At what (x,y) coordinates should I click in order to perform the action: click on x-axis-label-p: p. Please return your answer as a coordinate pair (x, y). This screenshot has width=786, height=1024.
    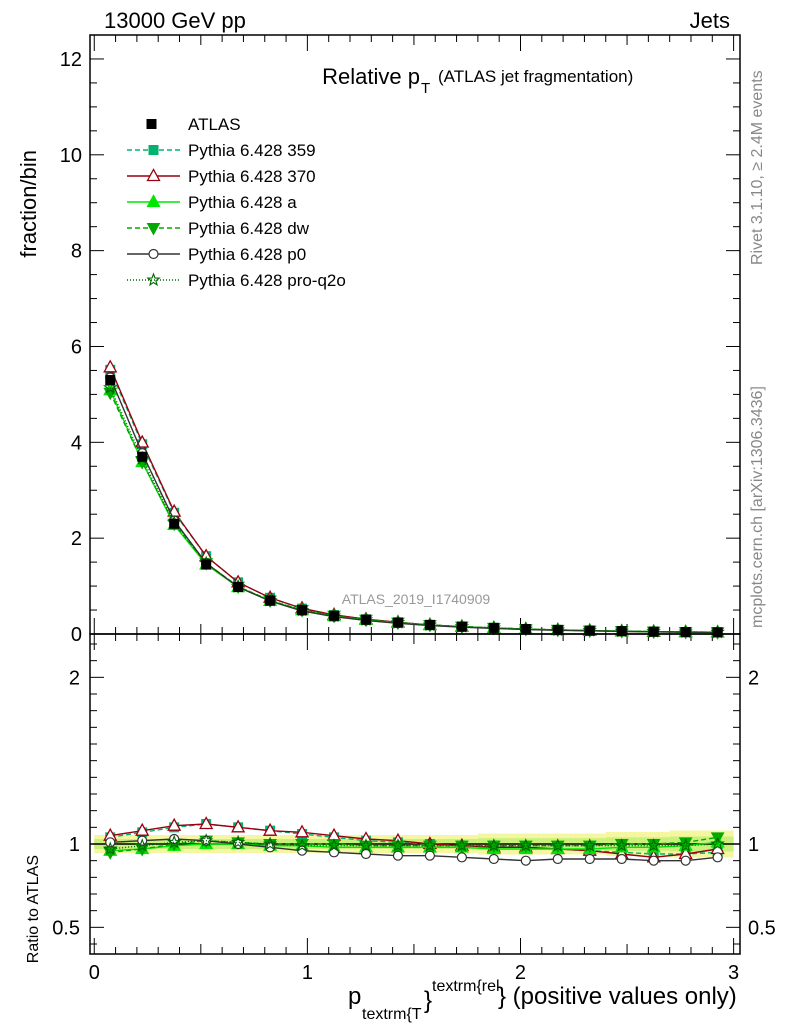
    Looking at the image, I should click on (354, 996).